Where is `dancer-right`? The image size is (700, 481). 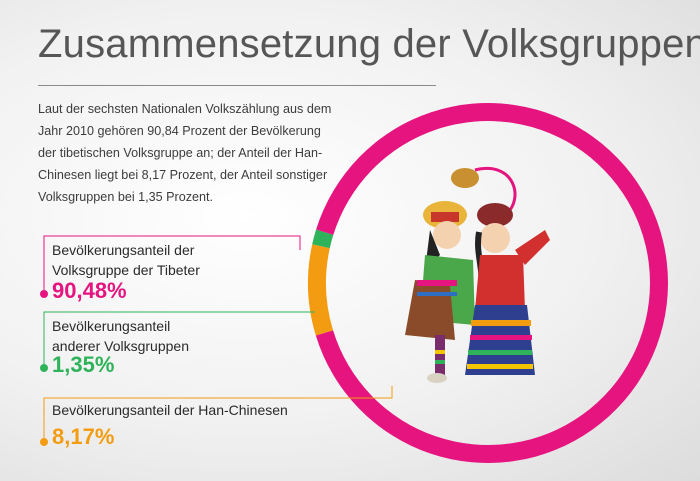
dancer-right is located at coordinates (500, 270).